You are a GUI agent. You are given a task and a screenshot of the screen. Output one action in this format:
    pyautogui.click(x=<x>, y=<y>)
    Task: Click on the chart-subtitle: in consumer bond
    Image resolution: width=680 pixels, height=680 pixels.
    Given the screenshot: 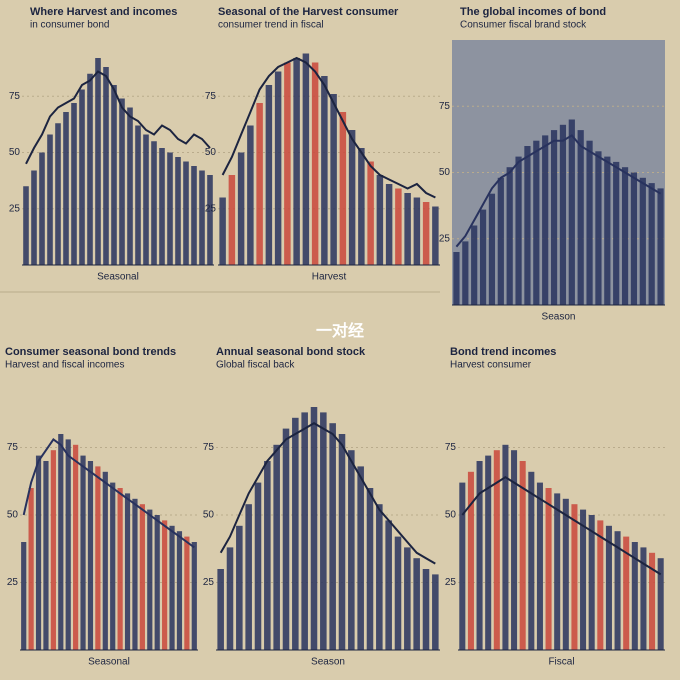 What is the action you would take?
    pyautogui.click(x=70, y=25)
    